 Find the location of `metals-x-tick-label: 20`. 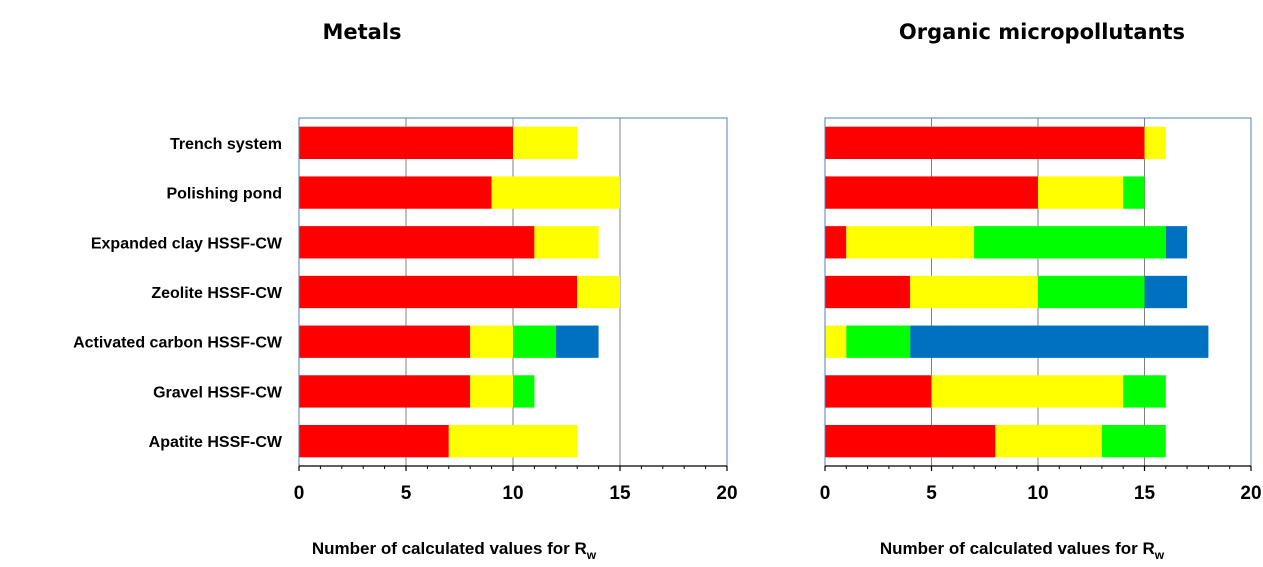

metals-x-tick-label: 20 is located at coordinates (726, 493).